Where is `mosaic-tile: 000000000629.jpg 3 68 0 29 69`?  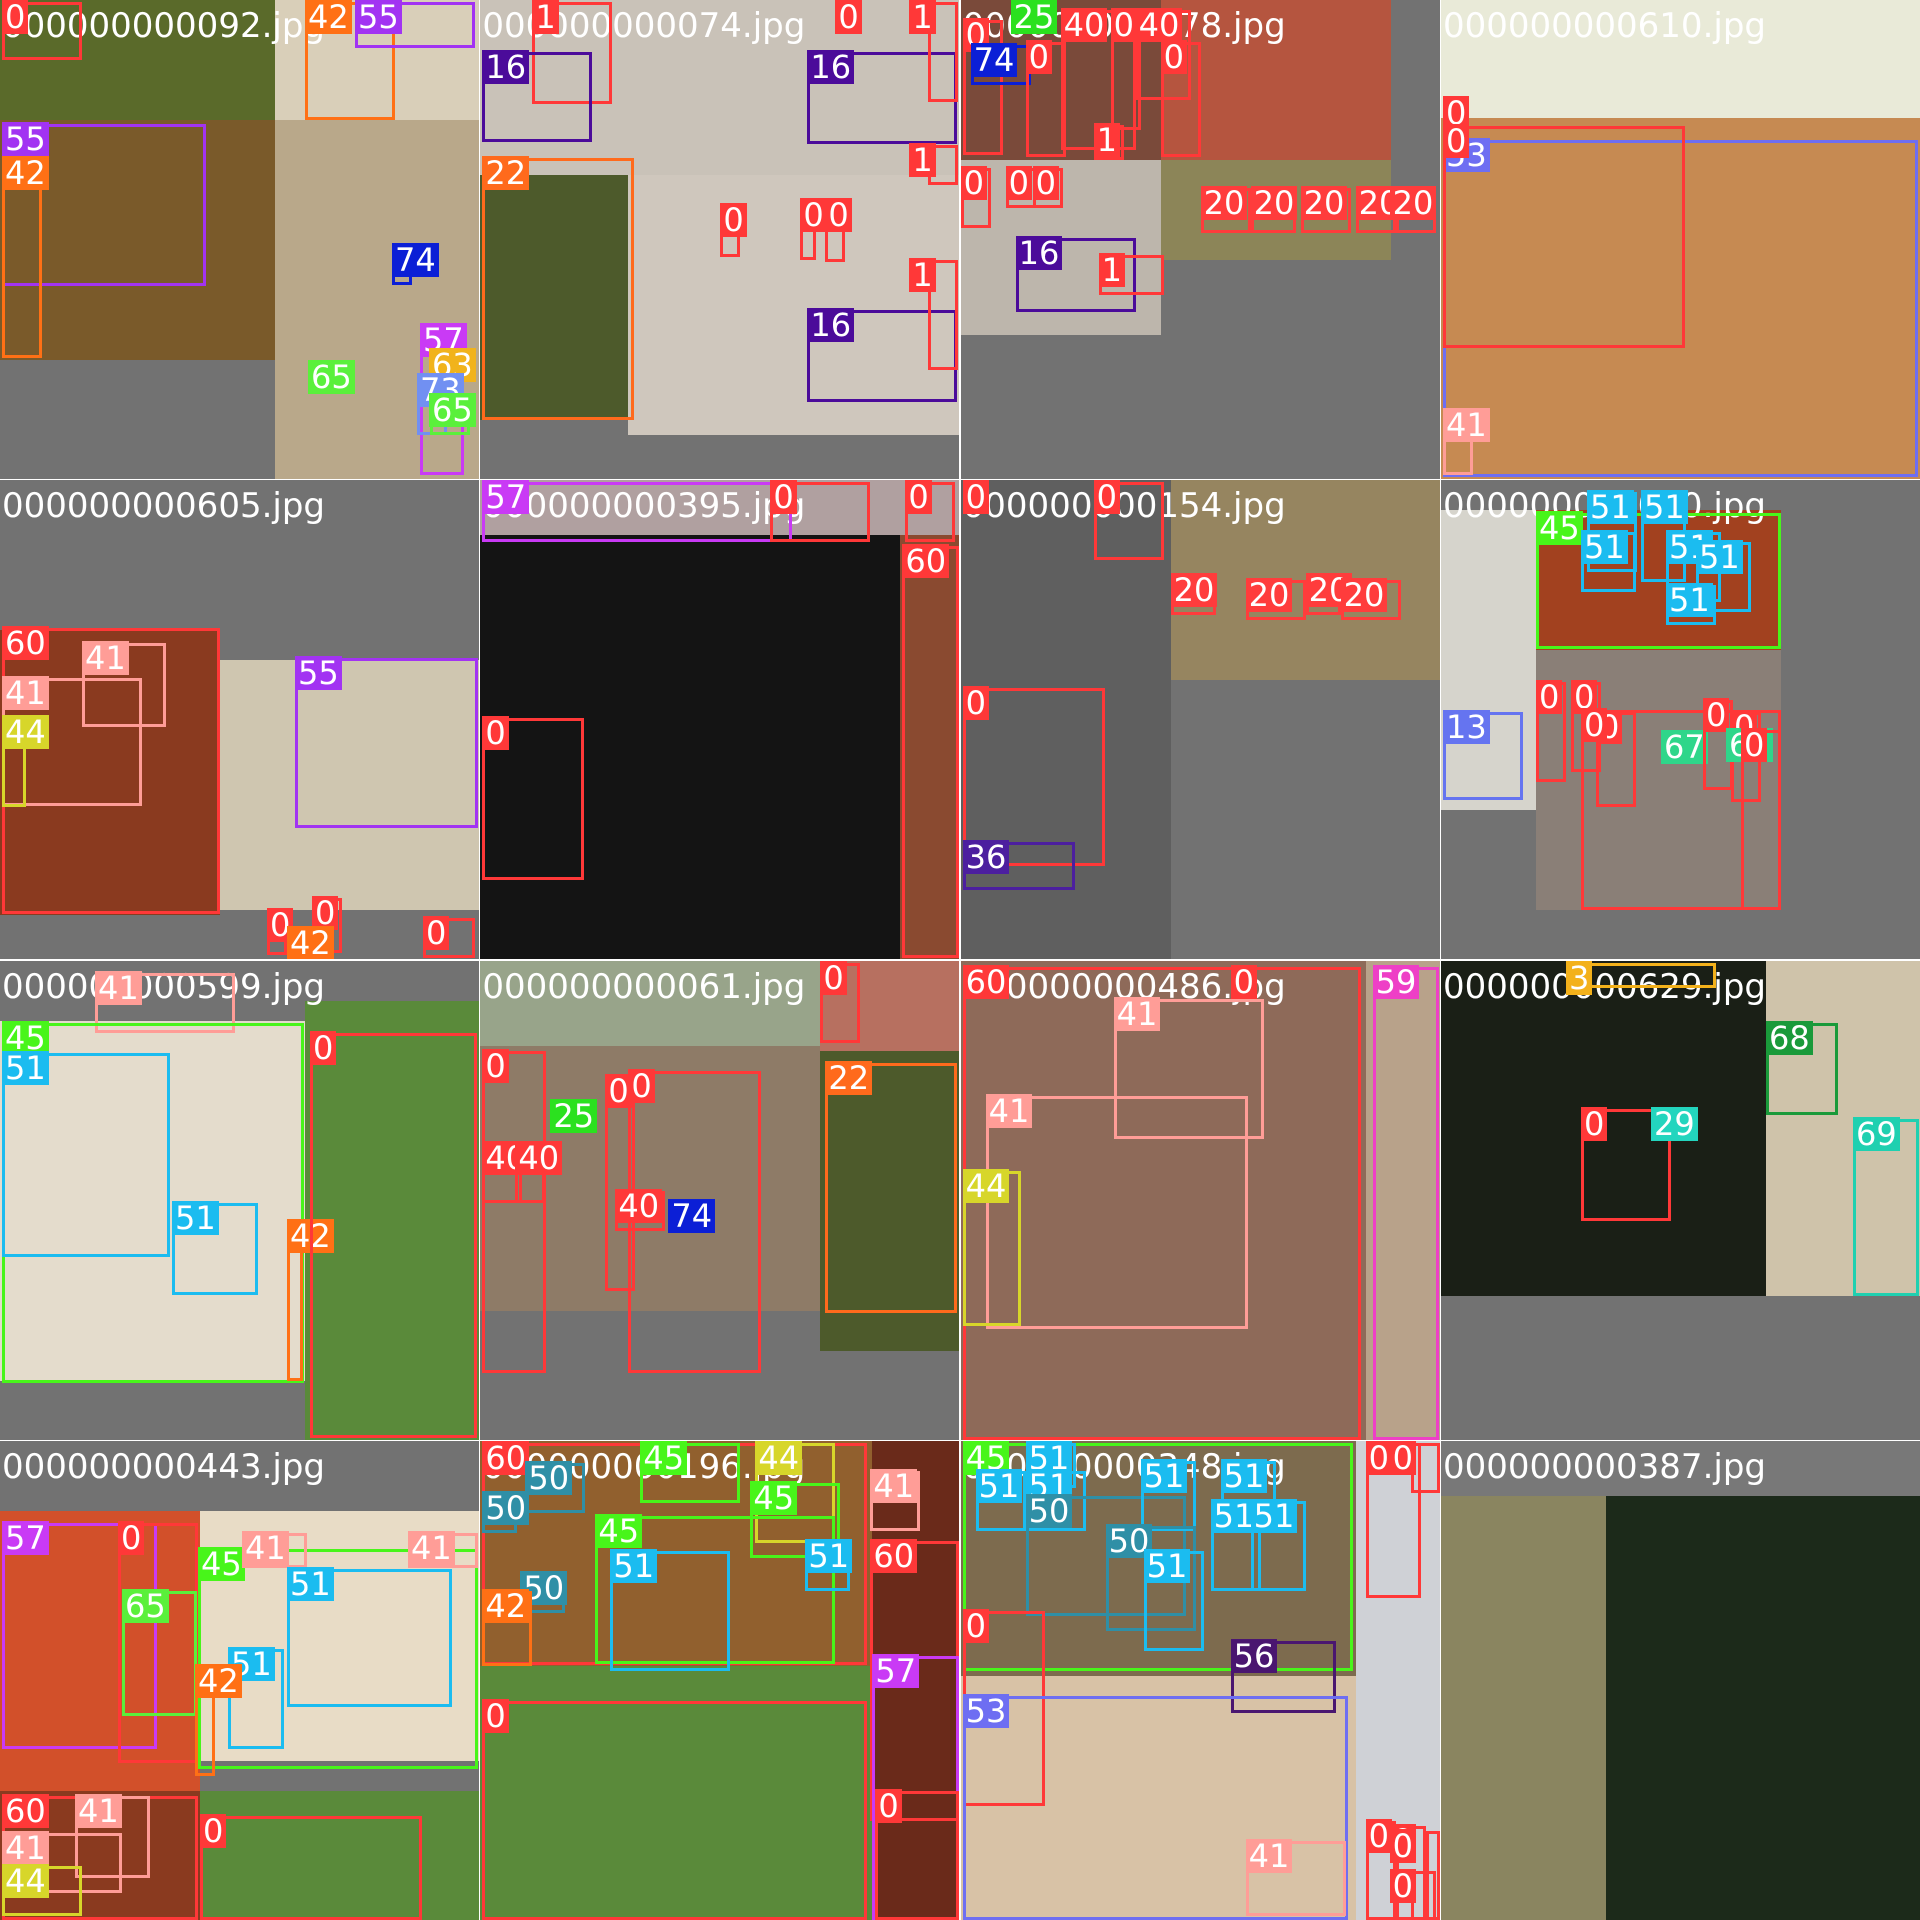 mosaic-tile: 000000000629.jpg 3 68 0 29 69 is located at coordinates (1680, 1200).